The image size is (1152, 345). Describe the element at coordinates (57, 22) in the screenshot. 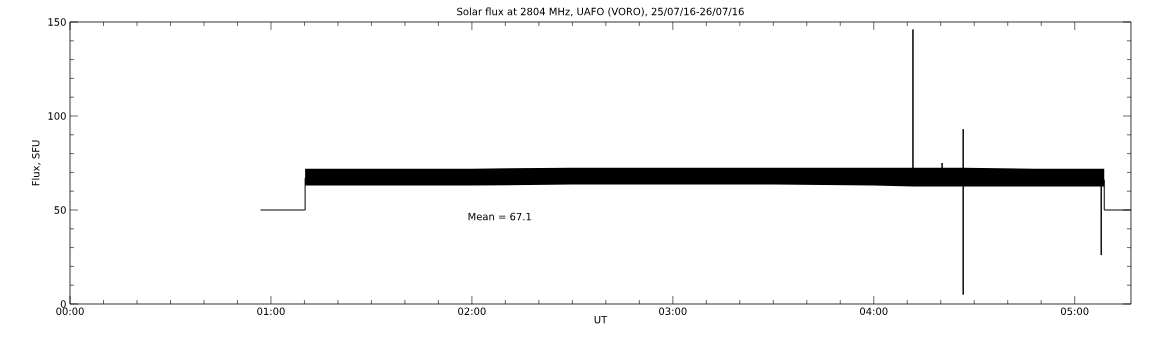

I see `y-tick-label: 150` at that location.